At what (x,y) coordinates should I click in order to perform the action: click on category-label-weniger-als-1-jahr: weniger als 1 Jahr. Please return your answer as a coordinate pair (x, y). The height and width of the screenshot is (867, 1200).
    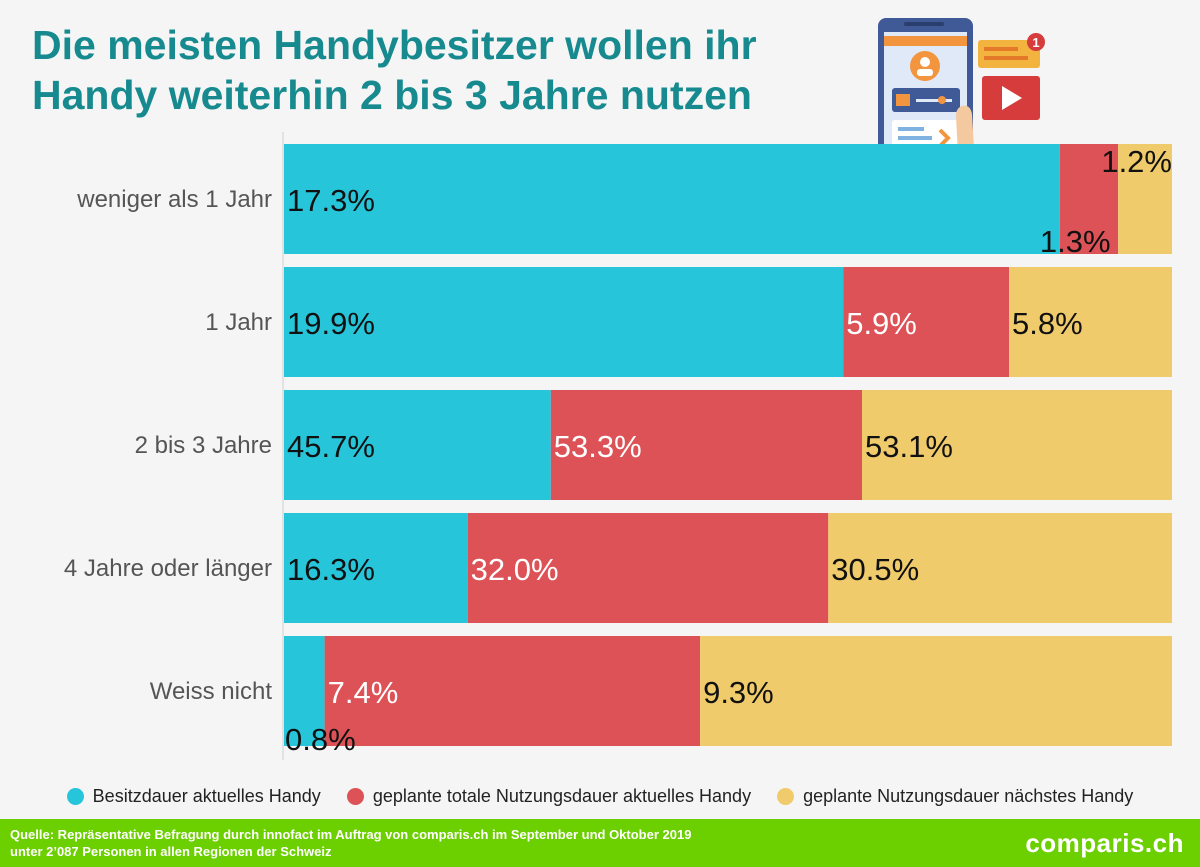
    Looking at the image, I should click on (174, 199).